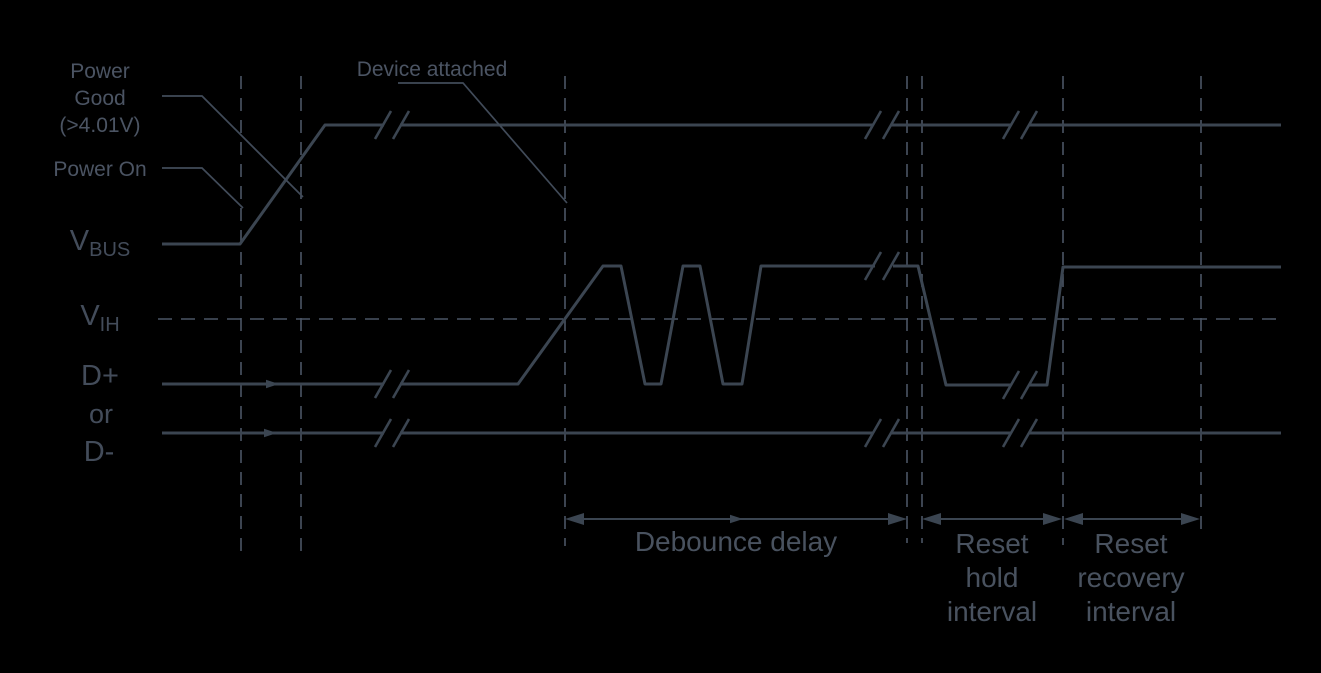 This screenshot has height=673, width=1321. Describe the element at coordinates (1130, 543) in the screenshot. I see `reset-recovery-line1: Reset` at that location.